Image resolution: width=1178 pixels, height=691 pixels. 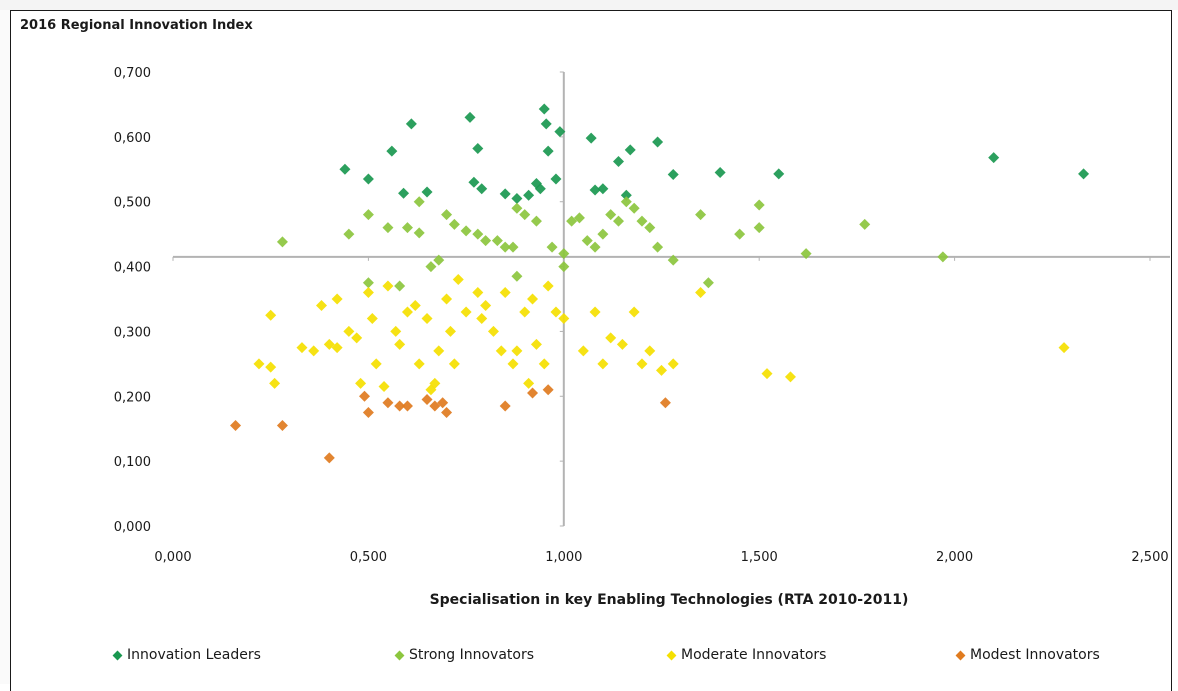 I want to click on legend-label: Innovation Leaders, so click(x=194, y=655).